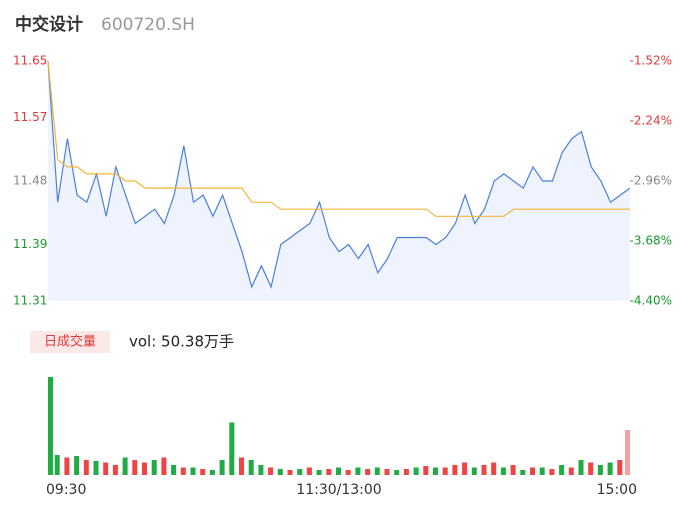  I want to click on y-tick-label: 11.57, so click(30, 117).